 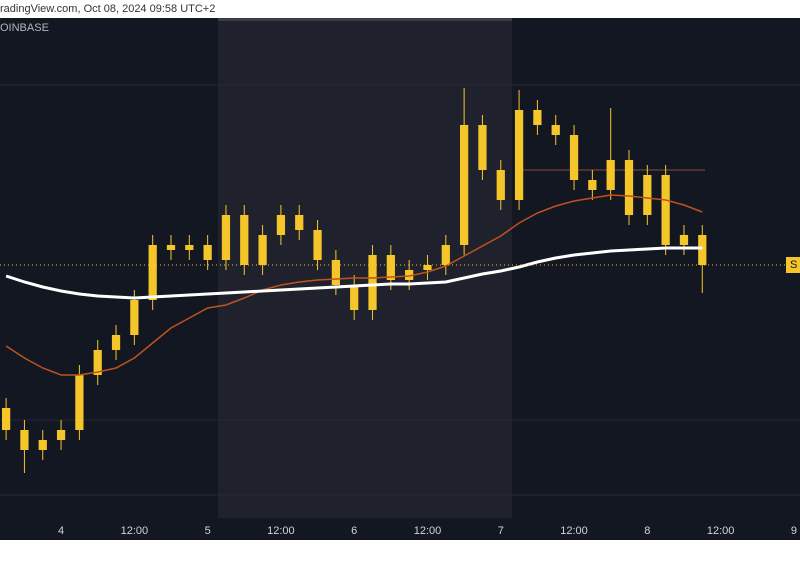 What do you see at coordinates (24, 28) in the screenshot?
I see `source: OINBASE` at bounding box center [24, 28].